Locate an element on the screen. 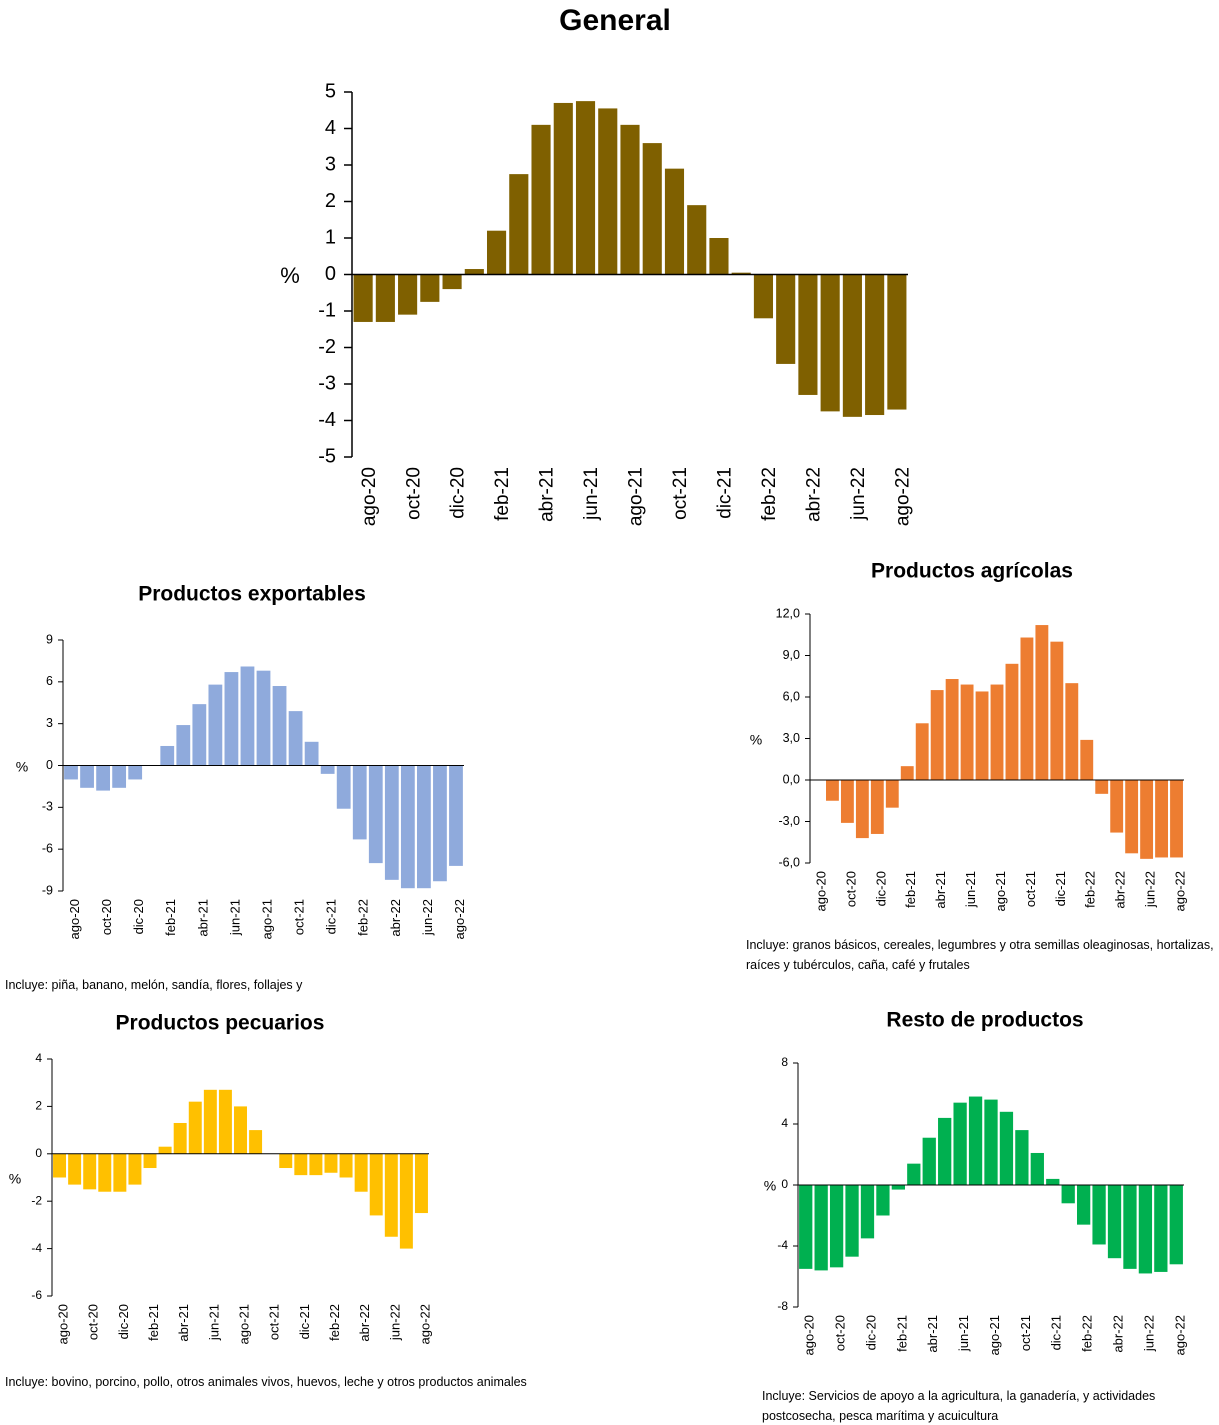 This screenshot has height=1425, width=1219. y-tick-label: 2 is located at coordinates (330, 201).